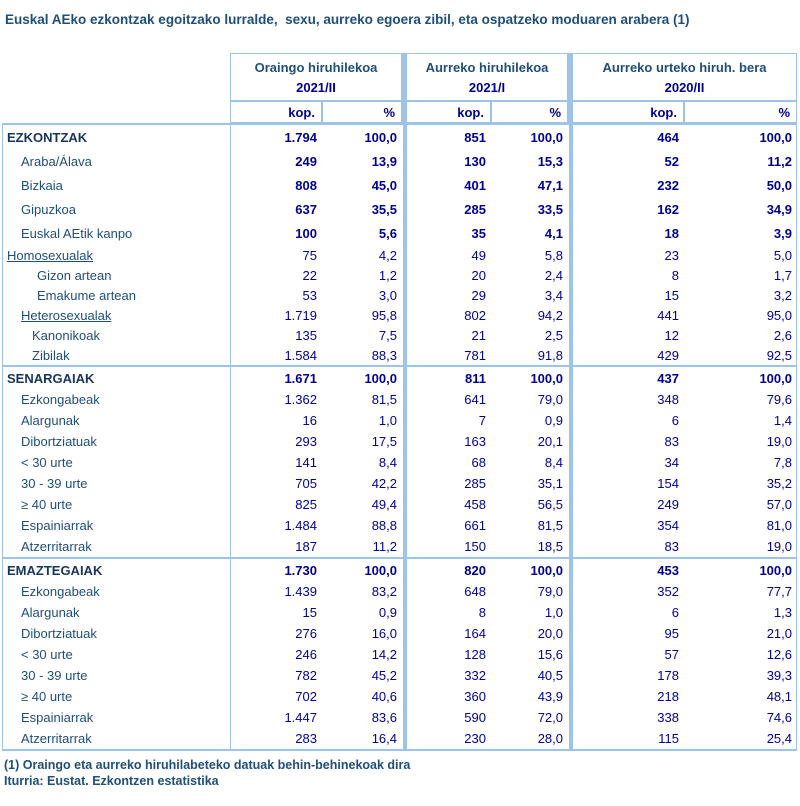 The height and width of the screenshot is (806, 800). What do you see at coordinates (47, 696) in the screenshot?
I see `row-label-text: ≥ 40 urte` at bounding box center [47, 696].